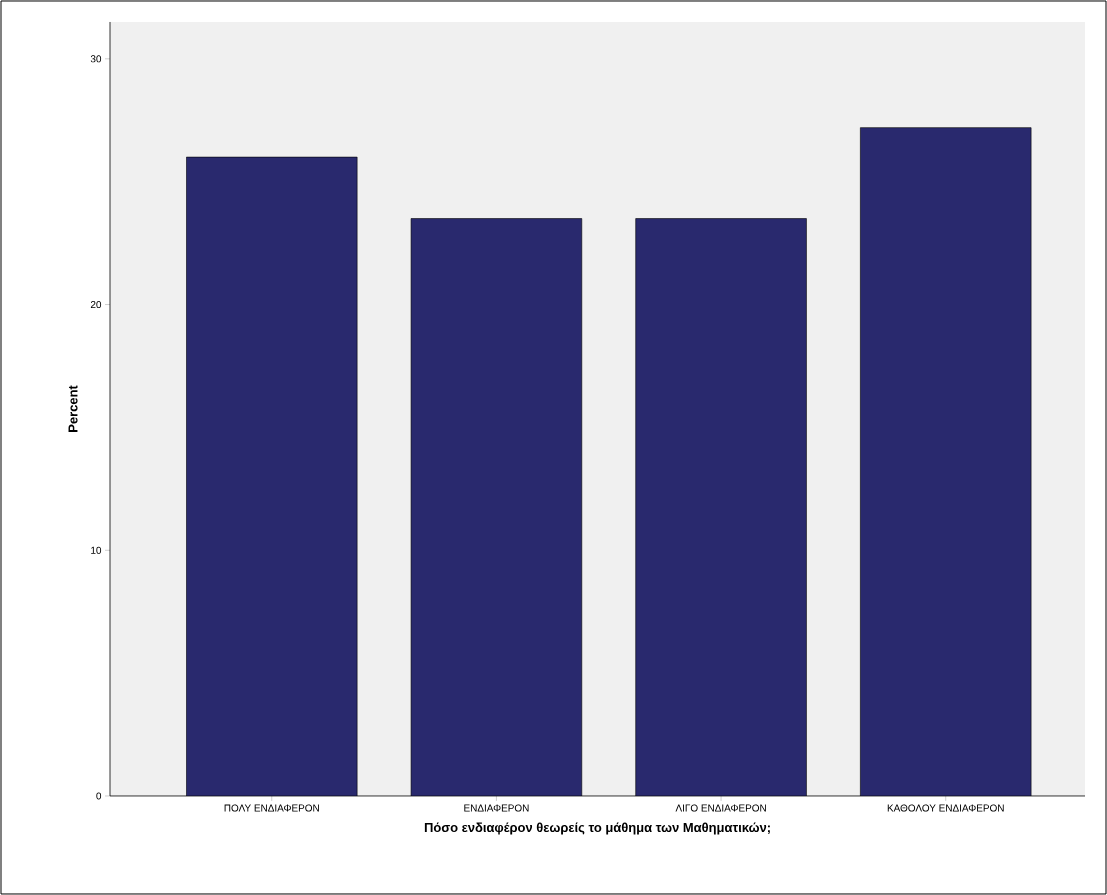  What do you see at coordinates (597, 828) in the screenshot?
I see `x-axis-title: Πόσο ενδιαφέρον θεωρείς το μάθημα των Μαθηματικών;` at bounding box center [597, 828].